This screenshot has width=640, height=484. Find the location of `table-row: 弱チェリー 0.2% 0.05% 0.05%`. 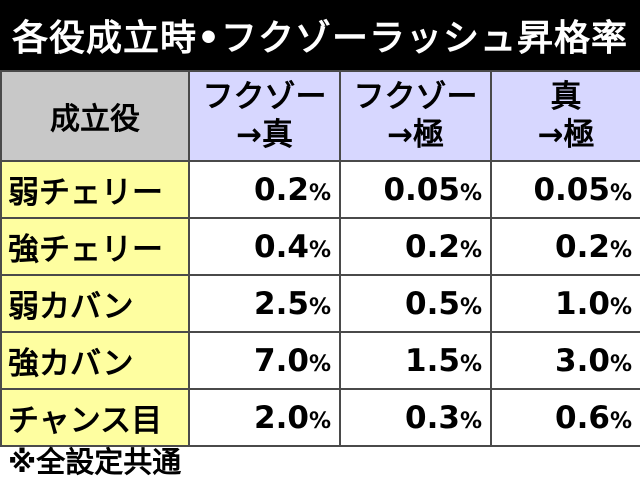

table-row: 弱チェリー 0.2% 0.05% 0.05% is located at coordinates (320, 189).